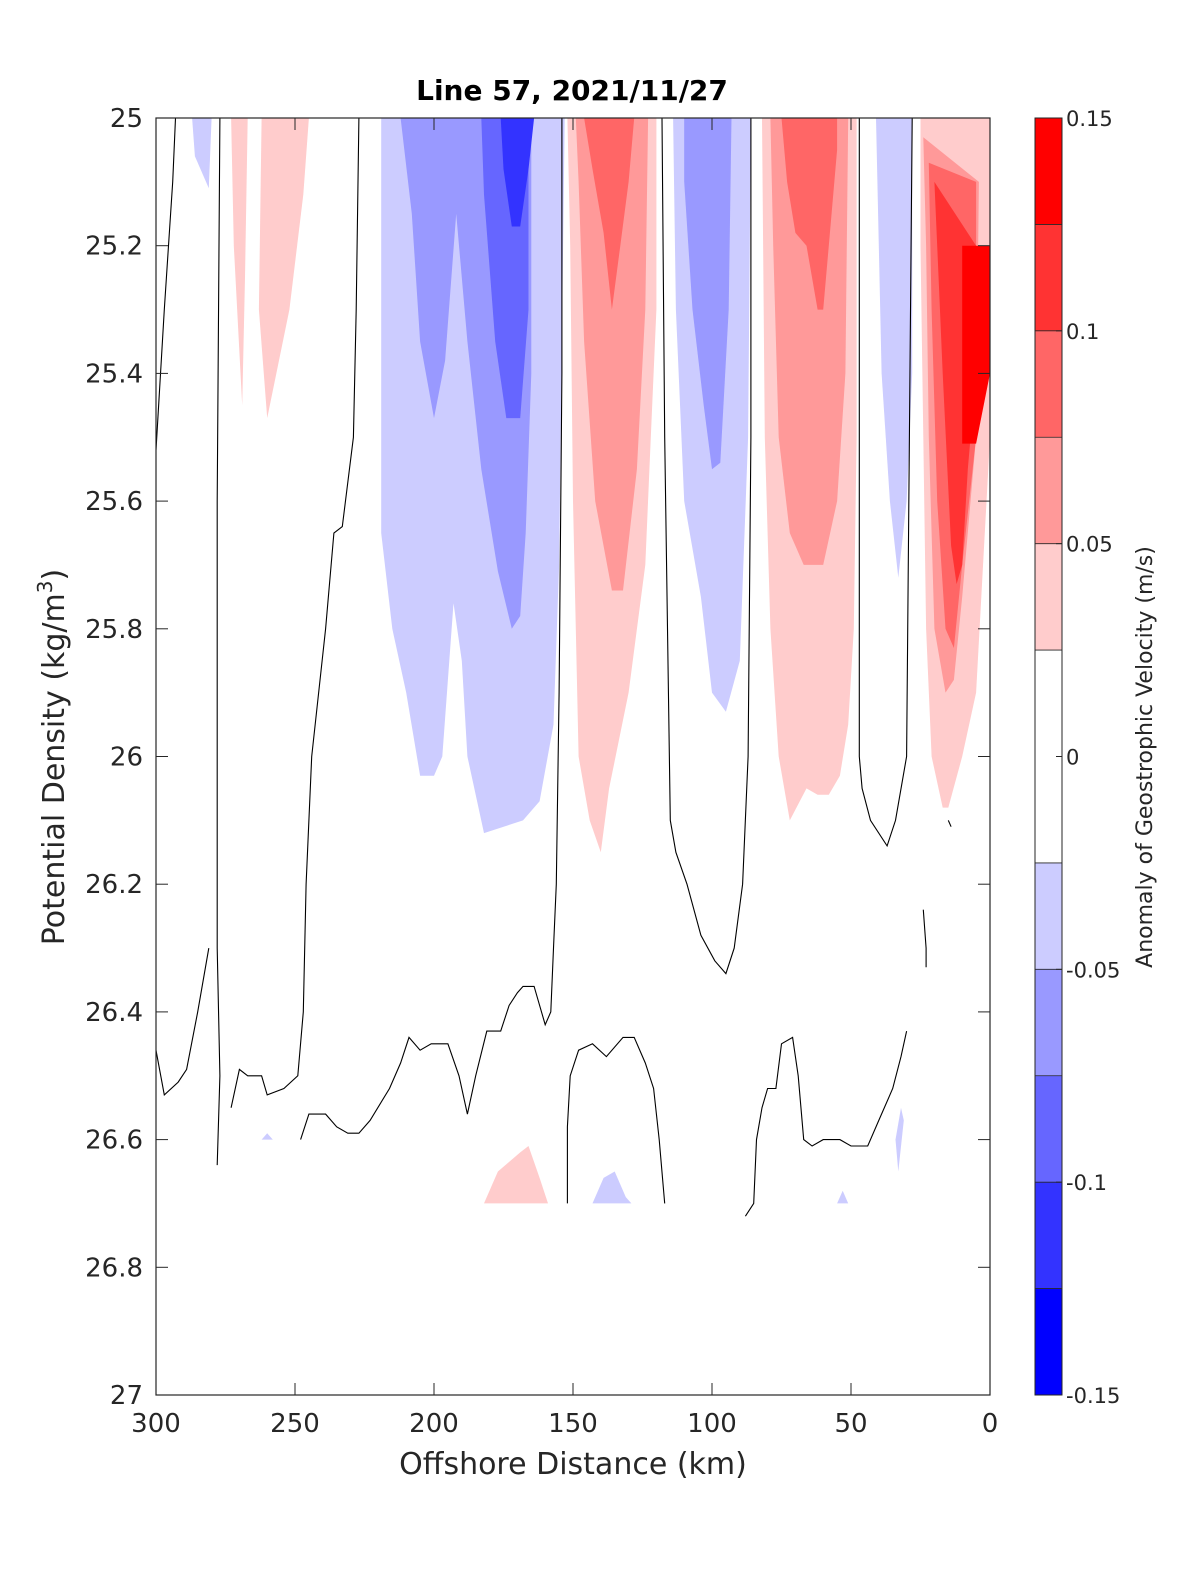 The height and width of the screenshot is (1575, 1200). I want to click on y-tick-label: 25.6, so click(114, 502).